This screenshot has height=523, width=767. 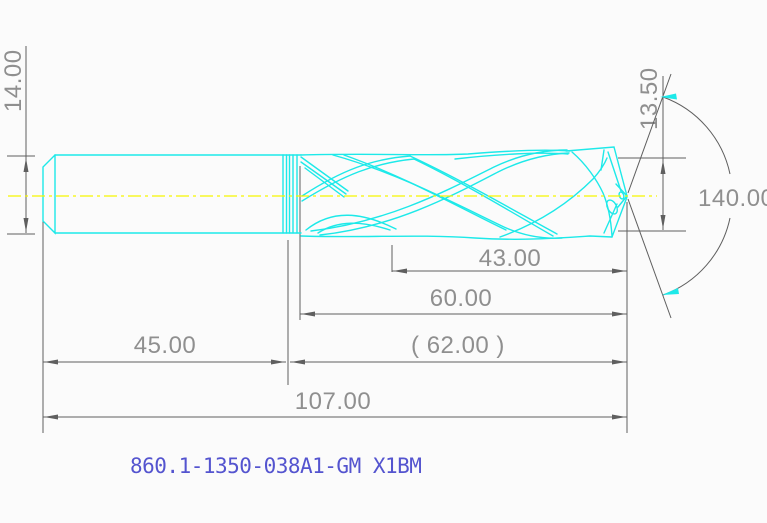 I want to click on dim-drill-diameter: 13.50, so click(x=652, y=149).